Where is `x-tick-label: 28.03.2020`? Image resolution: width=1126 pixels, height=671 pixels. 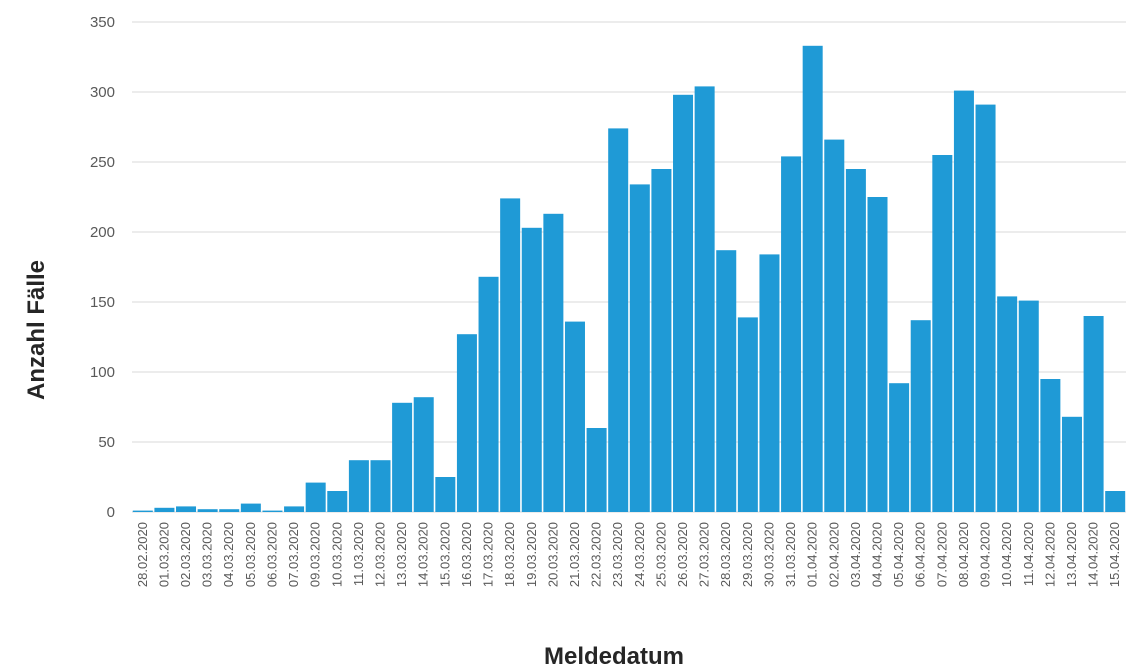
x-tick-label: 28.03.2020 is located at coordinates (725, 554).